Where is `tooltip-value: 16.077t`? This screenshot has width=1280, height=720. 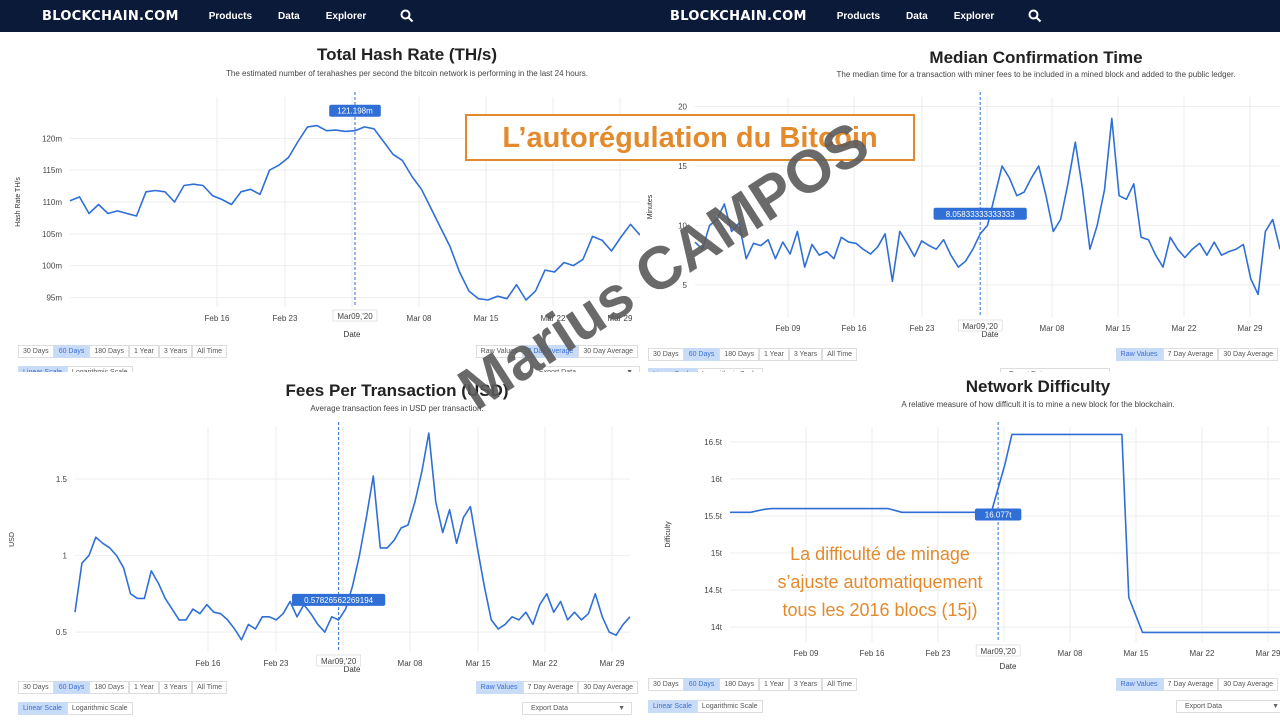 tooltip-value: 16.077t is located at coordinates (998, 515).